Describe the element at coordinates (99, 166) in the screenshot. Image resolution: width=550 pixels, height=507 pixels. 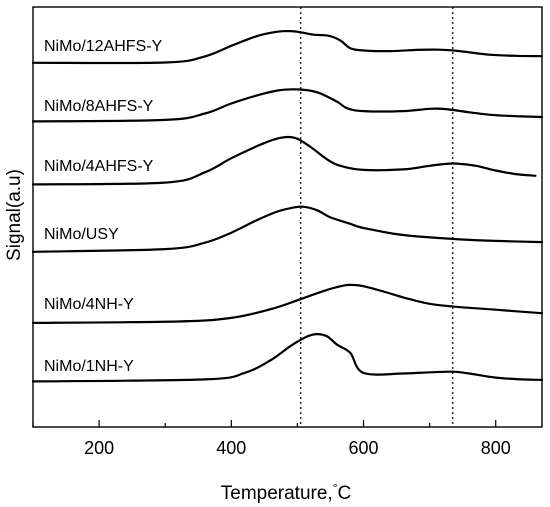
I see `series-label-2: NiMo/4AHFS-Y` at that location.